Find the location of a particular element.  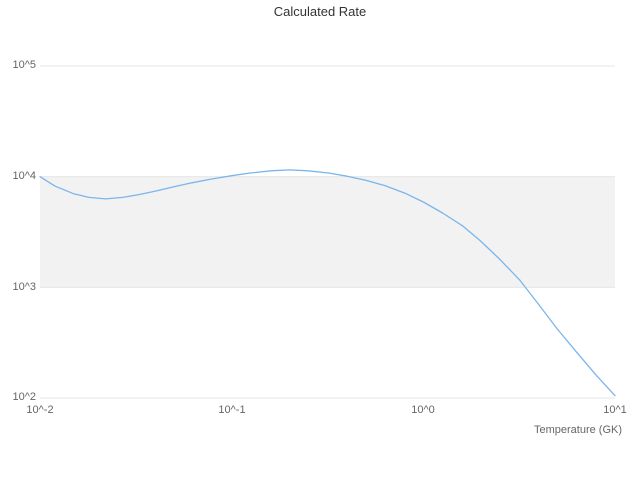

chart-title: Calculated Rate is located at coordinates (320, 11).